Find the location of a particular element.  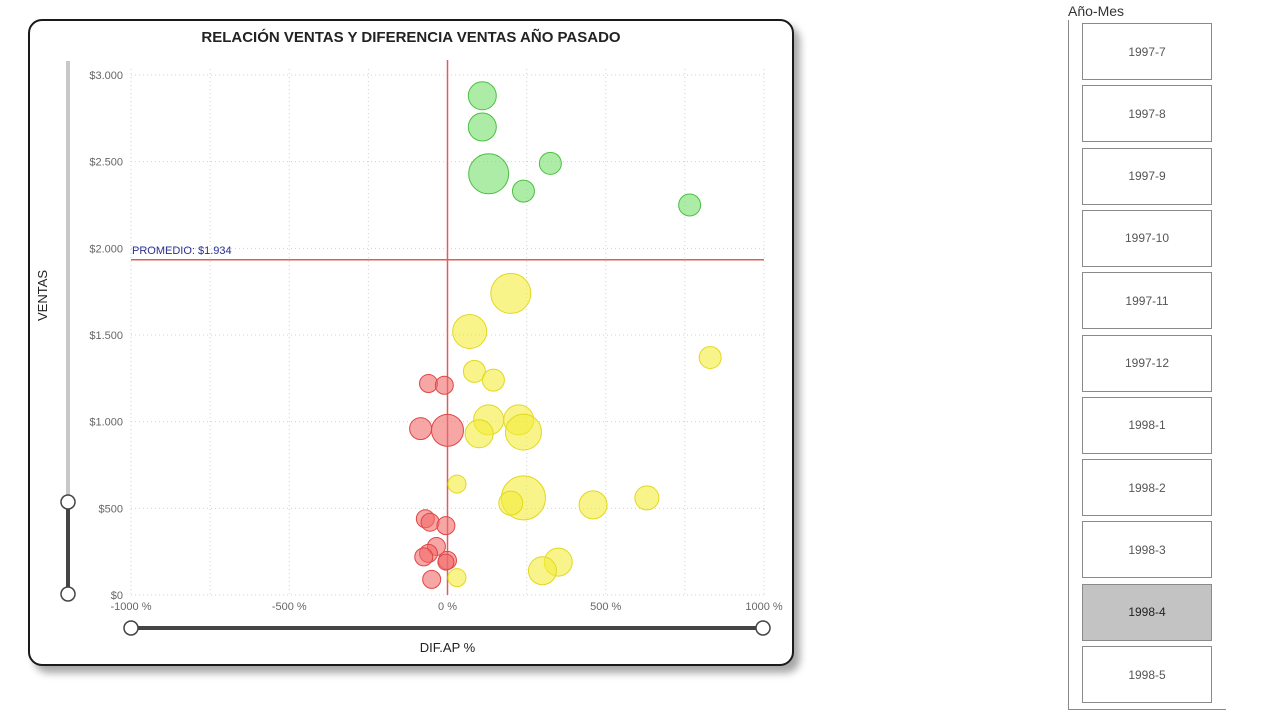

slicer-item: 1997-11 is located at coordinates (1147, 301).